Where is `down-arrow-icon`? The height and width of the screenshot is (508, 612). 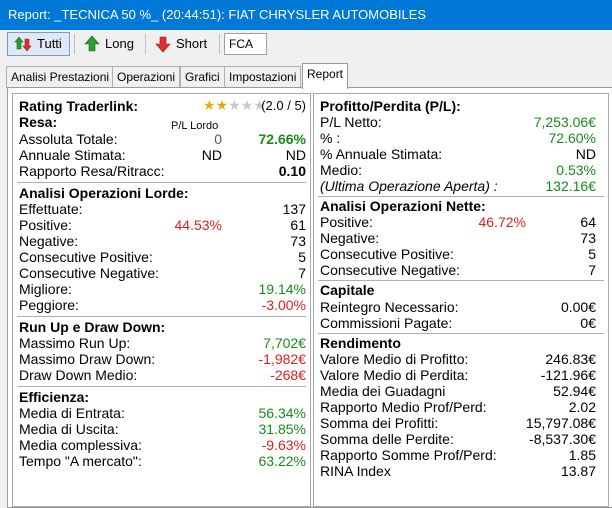
down-arrow-icon is located at coordinates (163, 44).